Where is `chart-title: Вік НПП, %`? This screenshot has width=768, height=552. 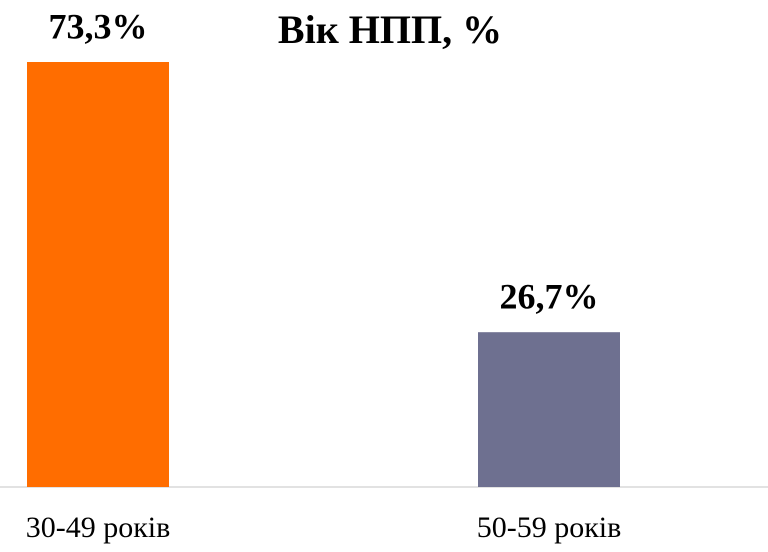
chart-title: Вік НПП, % is located at coordinates (390, 29).